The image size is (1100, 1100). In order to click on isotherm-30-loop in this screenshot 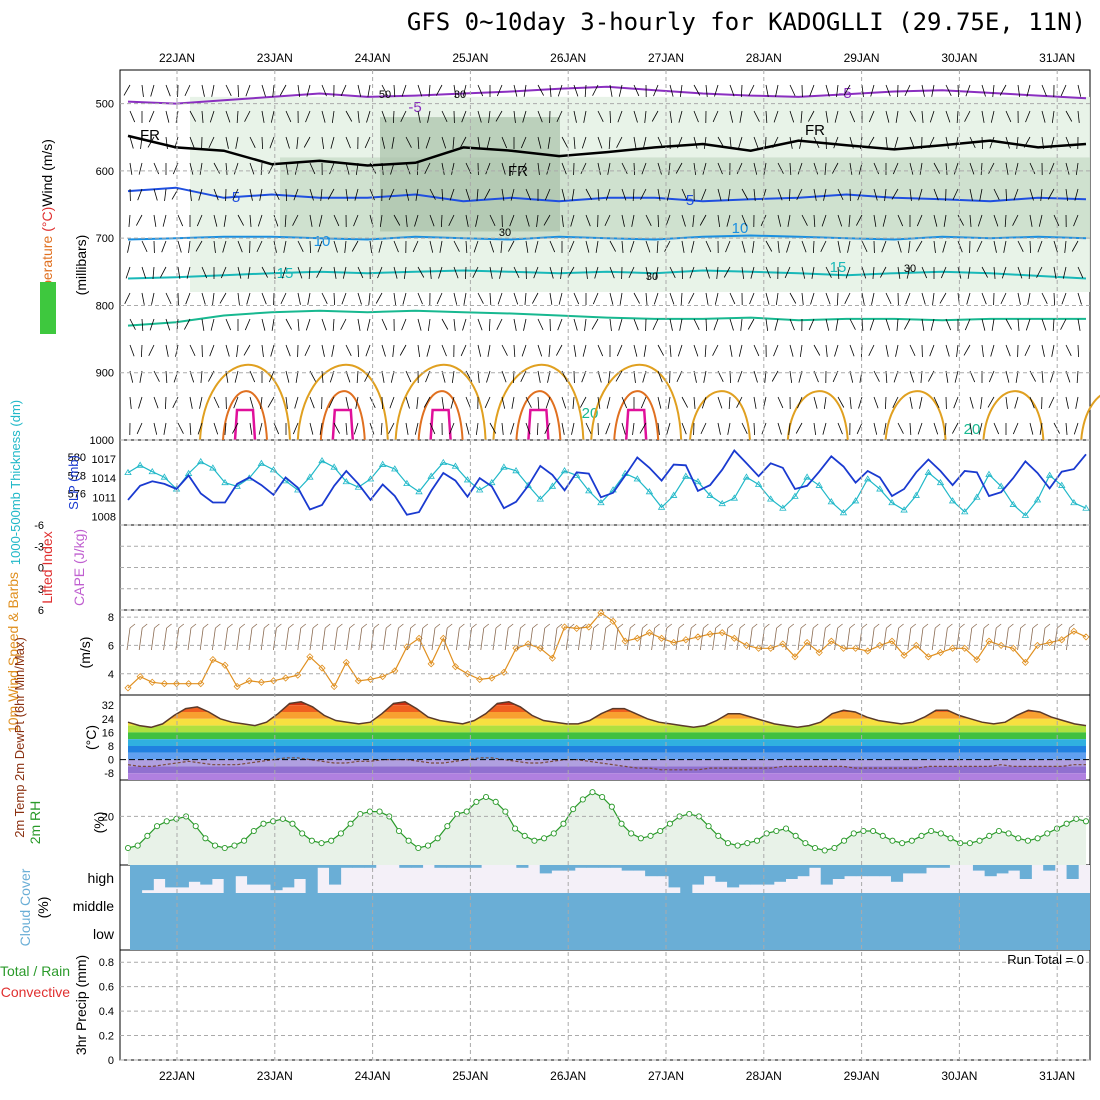, I will do `click(245, 415)`.